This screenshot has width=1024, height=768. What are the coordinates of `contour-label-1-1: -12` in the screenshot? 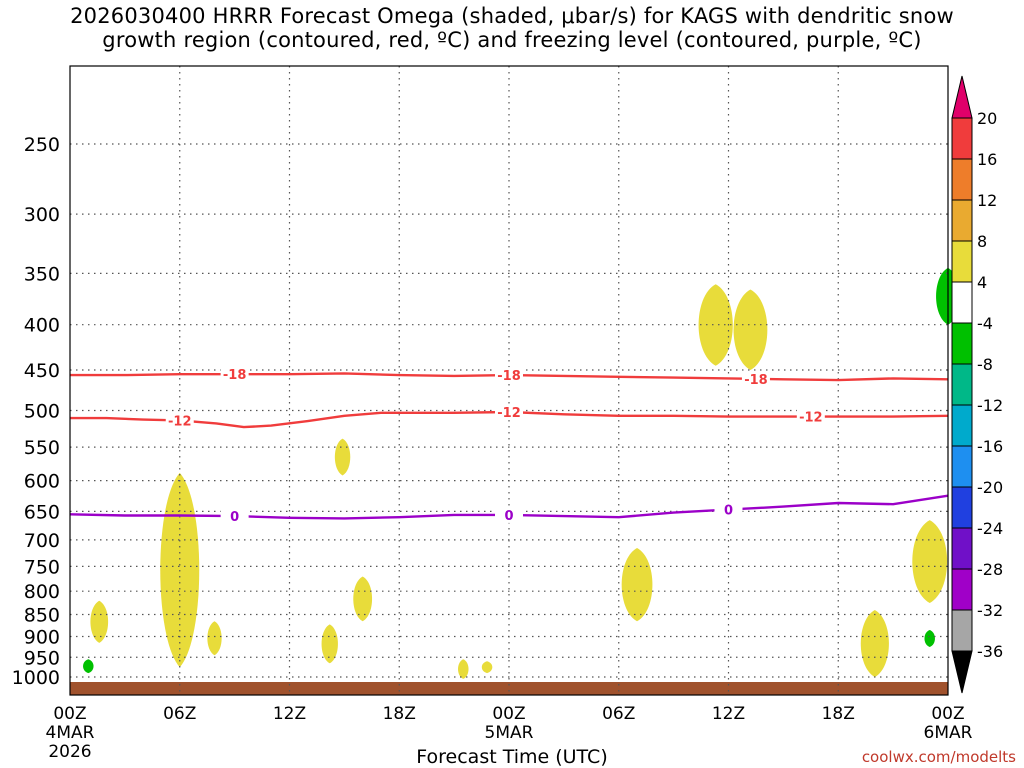 It's located at (509, 413).